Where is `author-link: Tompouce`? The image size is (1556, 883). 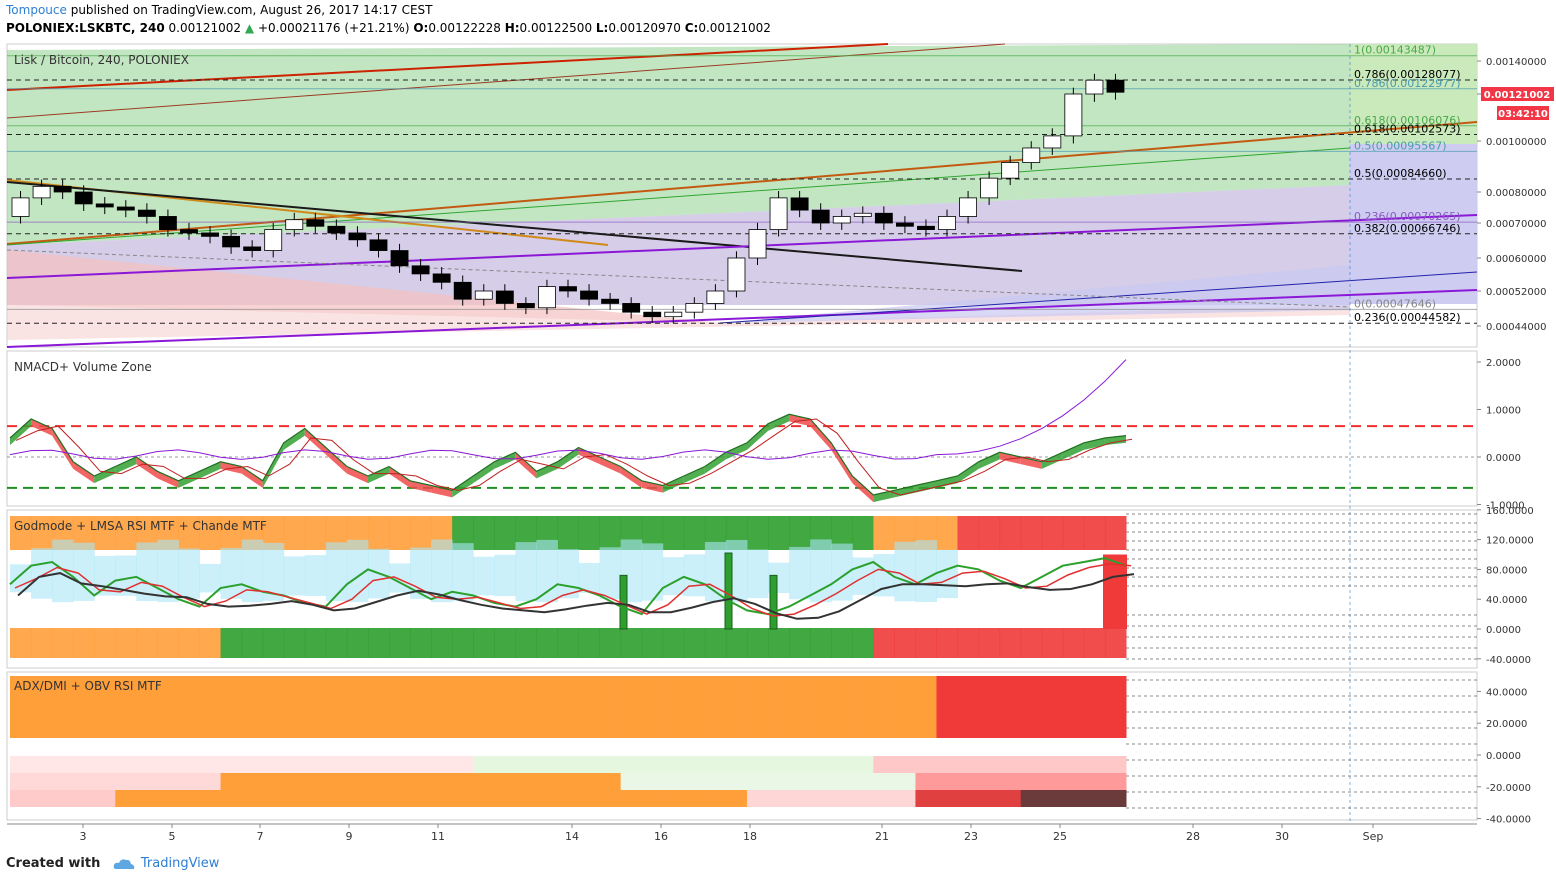
author-link: Tompouce is located at coordinates (36, 10).